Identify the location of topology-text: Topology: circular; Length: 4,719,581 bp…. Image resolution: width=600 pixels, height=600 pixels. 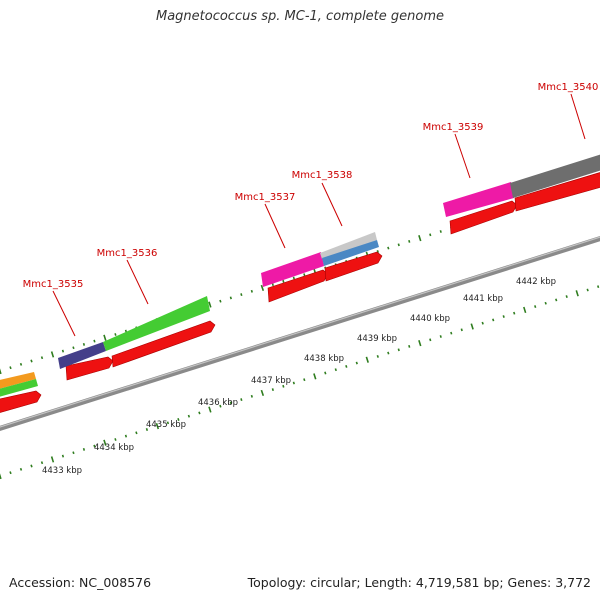
(419, 582).